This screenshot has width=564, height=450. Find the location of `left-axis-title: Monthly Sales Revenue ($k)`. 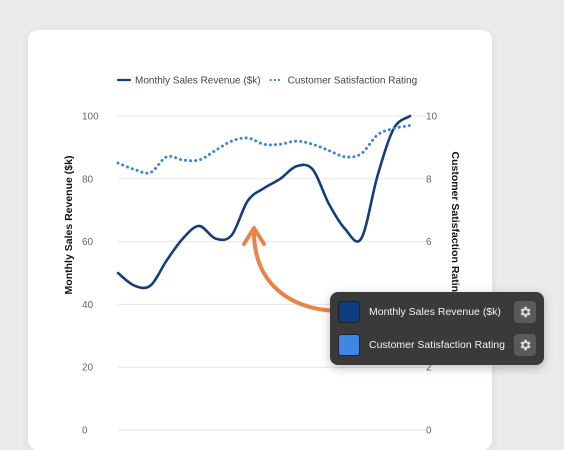

left-axis-title: Monthly Sales Revenue ($k) is located at coordinates (69, 225).